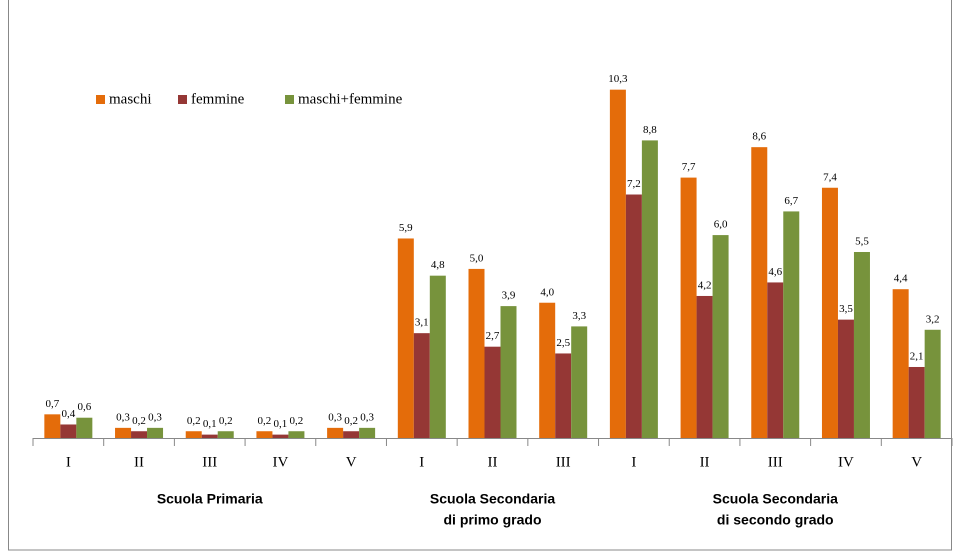 This screenshot has height=555, width=959. I want to click on value-label: 6,0, so click(721, 225).